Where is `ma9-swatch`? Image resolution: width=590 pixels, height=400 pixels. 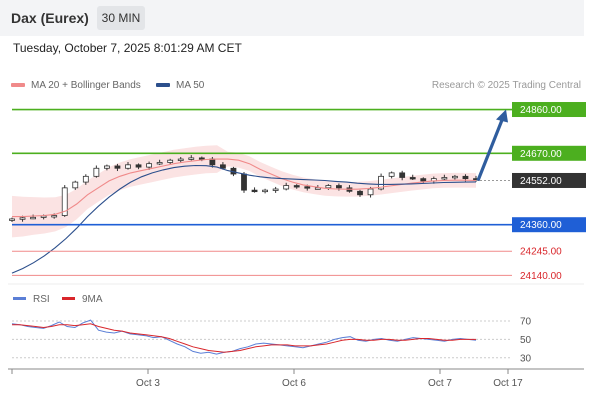
ma9-swatch is located at coordinates (68, 298).